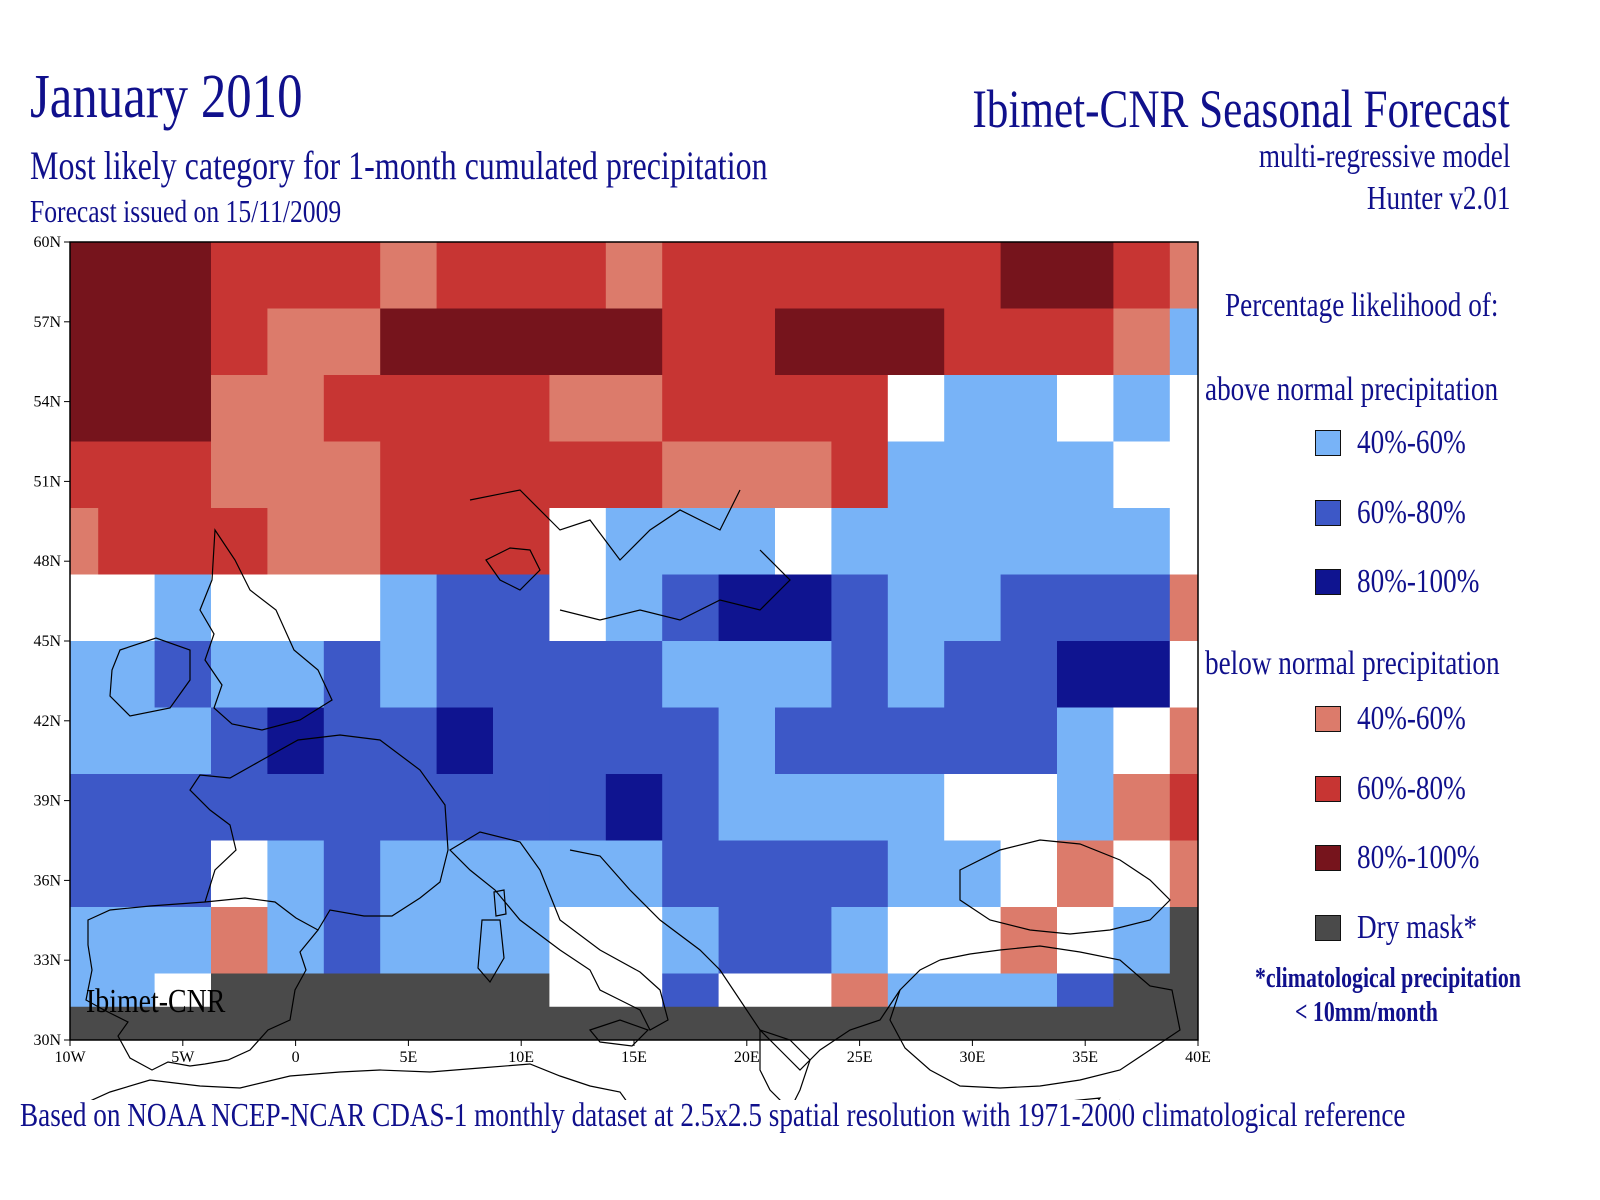 The image size is (1600, 1200). Describe the element at coordinates (296, 1057) in the screenshot. I see `lon-tick-label: 0` at that location.